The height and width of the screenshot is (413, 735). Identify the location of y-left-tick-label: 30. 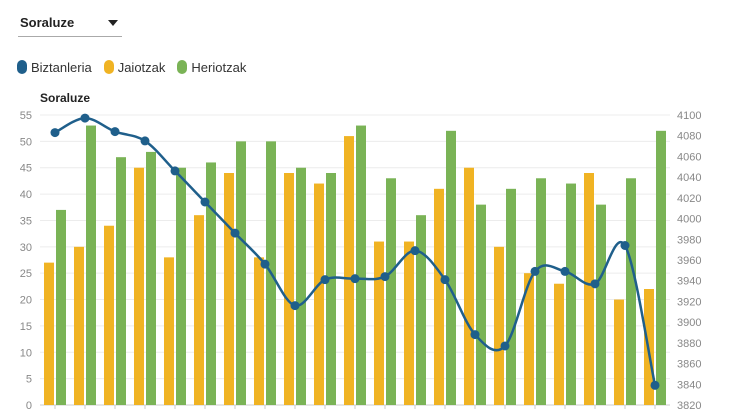
(26, 248).